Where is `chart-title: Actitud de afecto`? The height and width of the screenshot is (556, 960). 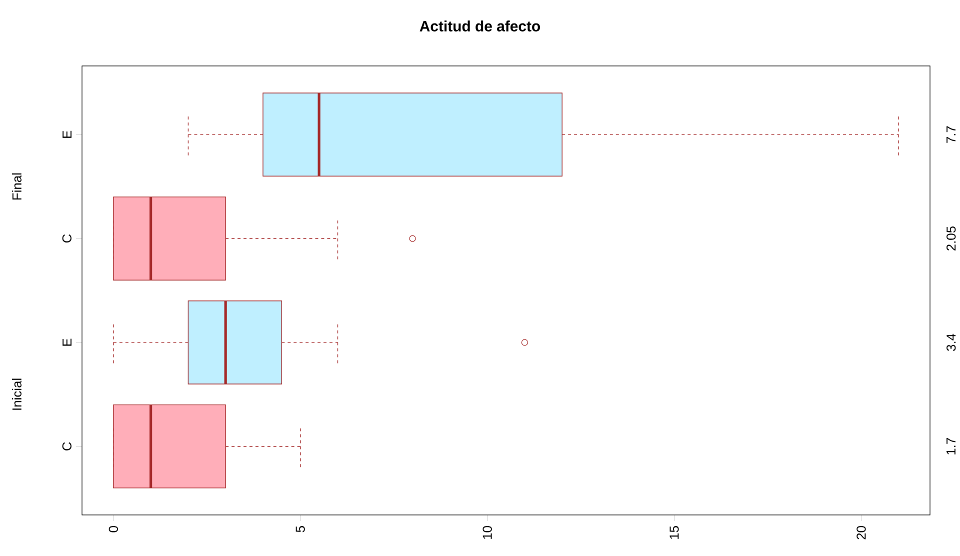 chart-title: Actitud de afecto is located at coordinates (480, 26).